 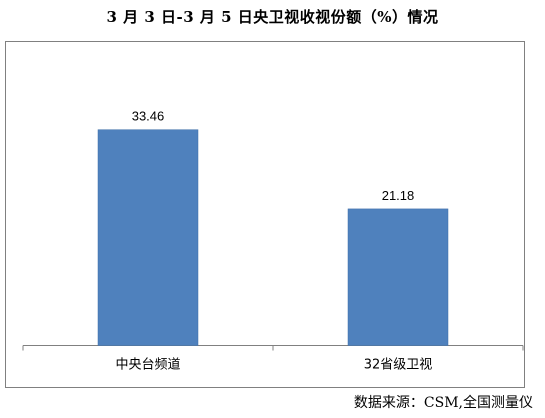 What do you see at coordinates (147, 365) in the screenshot?
I see `x-tick-label-0: 中央台频道` at bounding box center [147, 365].